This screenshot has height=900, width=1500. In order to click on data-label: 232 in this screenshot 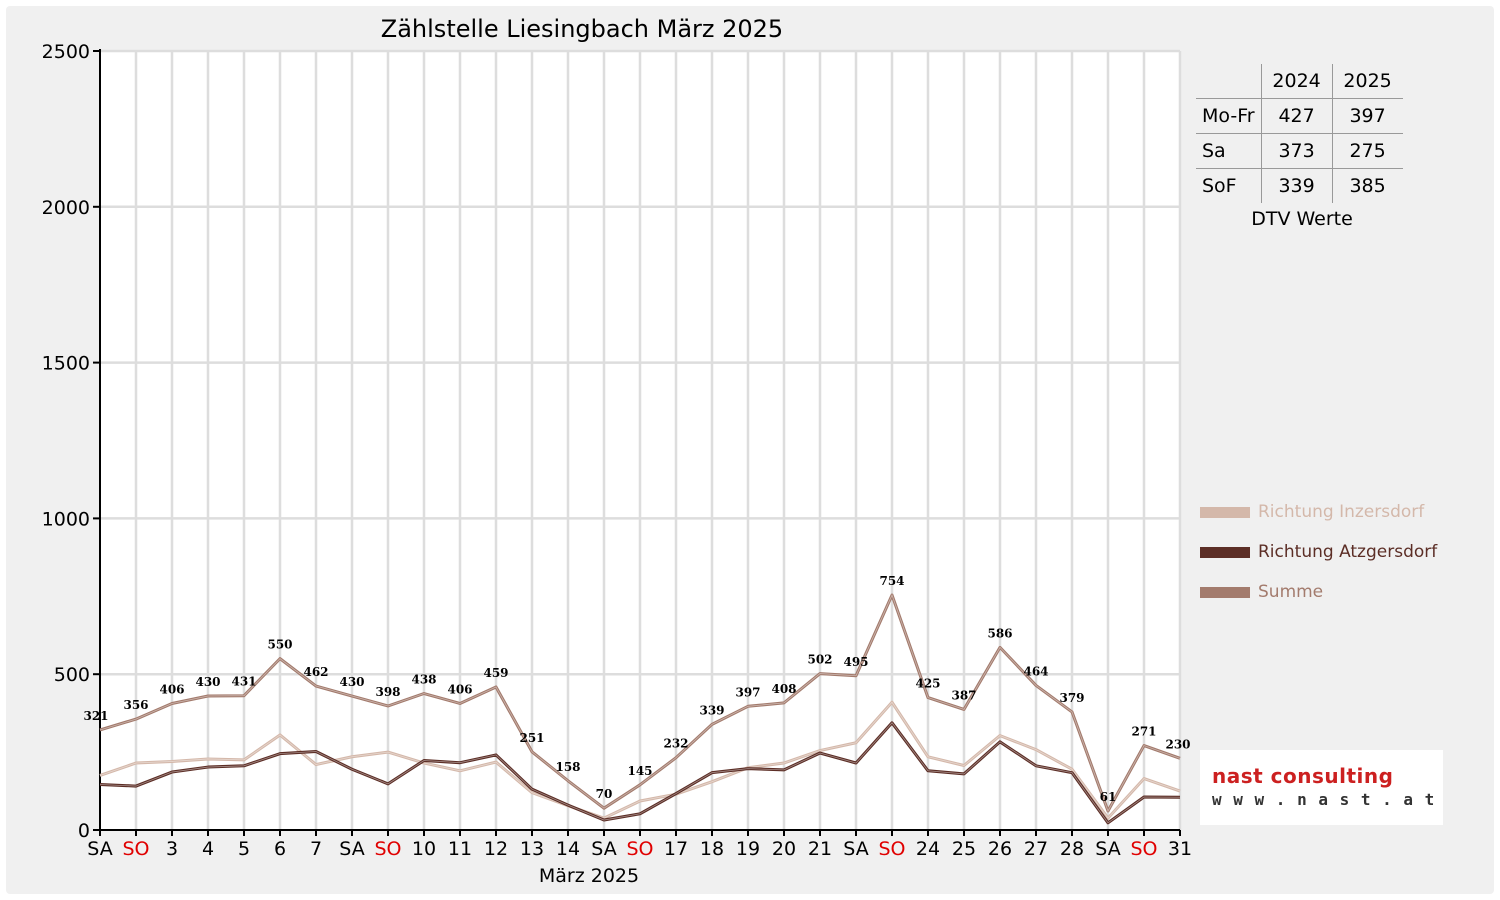, I will do `click(675, 744)`.